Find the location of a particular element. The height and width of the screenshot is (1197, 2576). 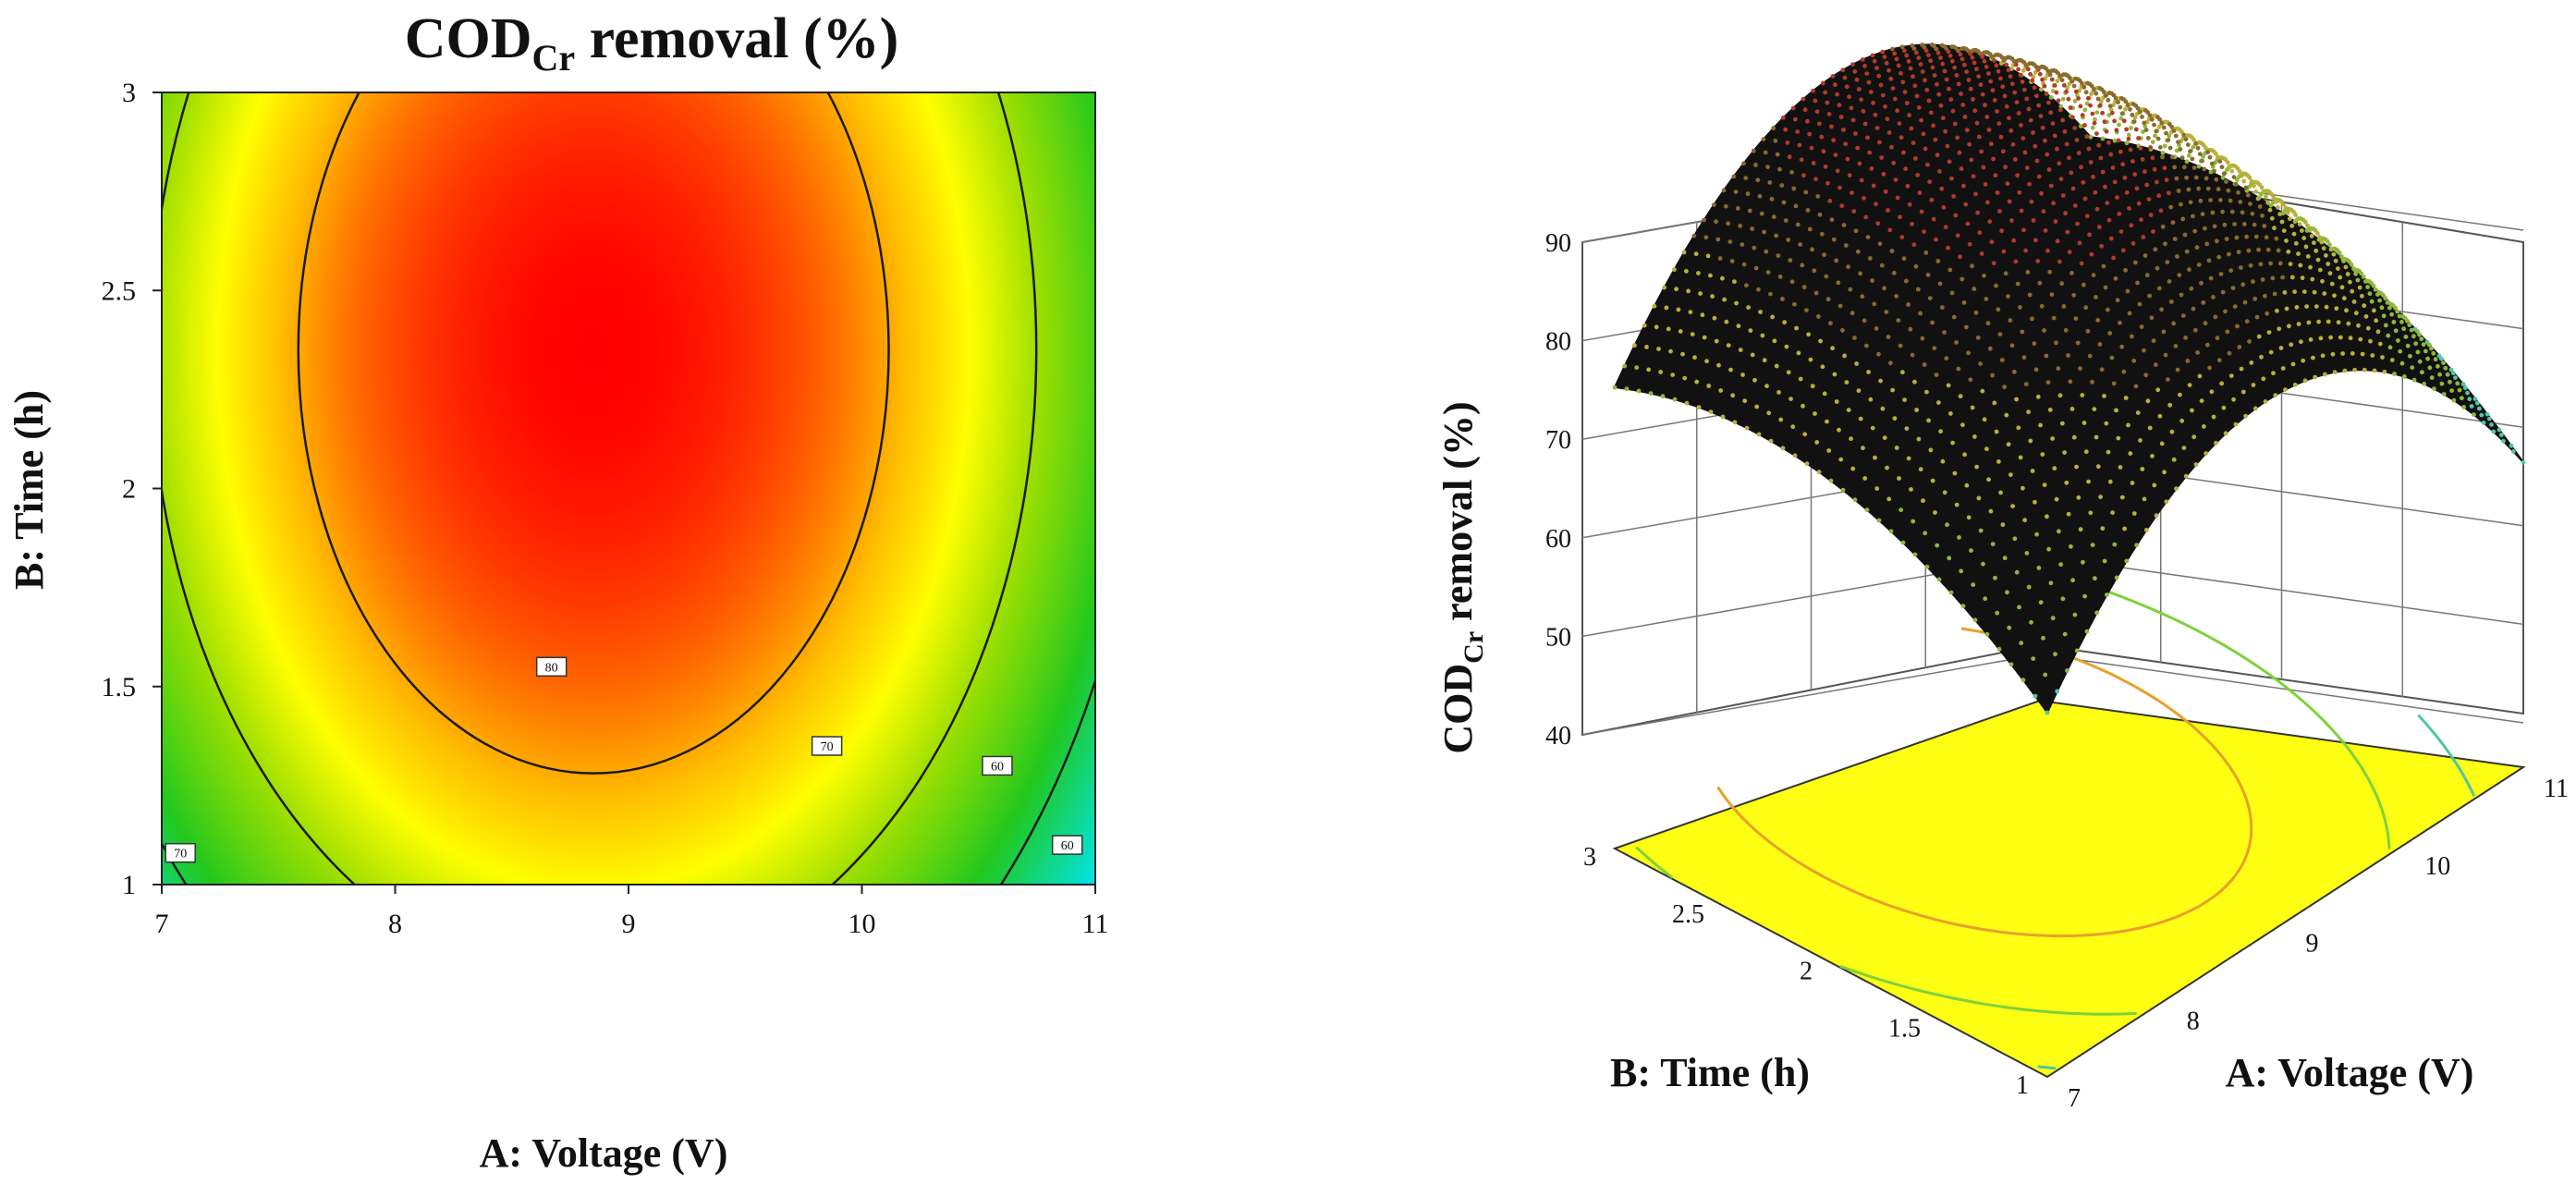

contour-label-text: 60 is located at coordinates (1067, 846).